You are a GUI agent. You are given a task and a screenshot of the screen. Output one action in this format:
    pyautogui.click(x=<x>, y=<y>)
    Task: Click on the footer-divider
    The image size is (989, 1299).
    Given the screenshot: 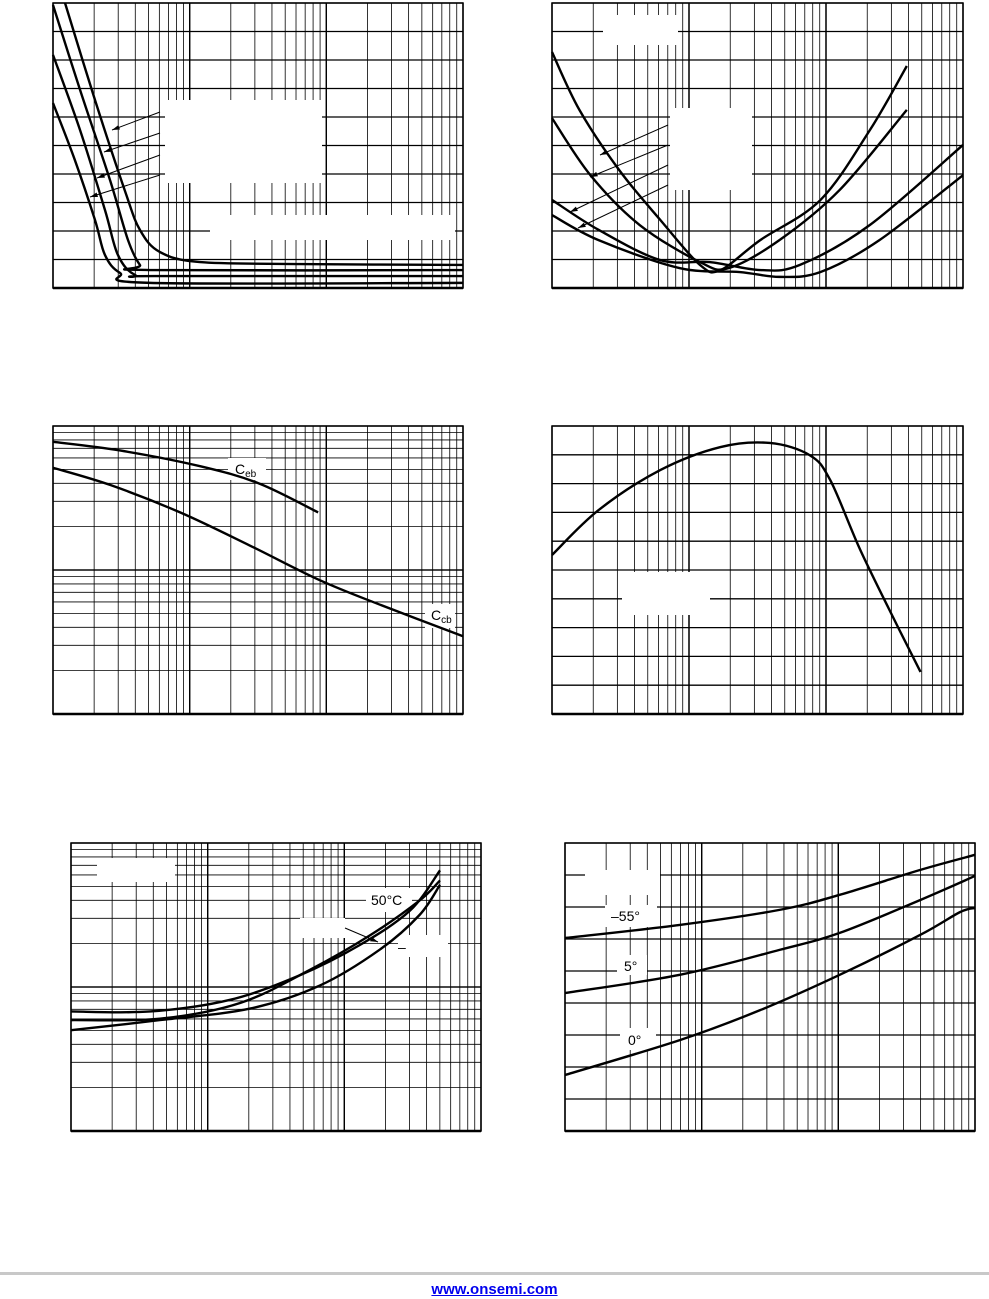 What is the action you would take?
    pyautogui.click(x=494, y=1273)
    